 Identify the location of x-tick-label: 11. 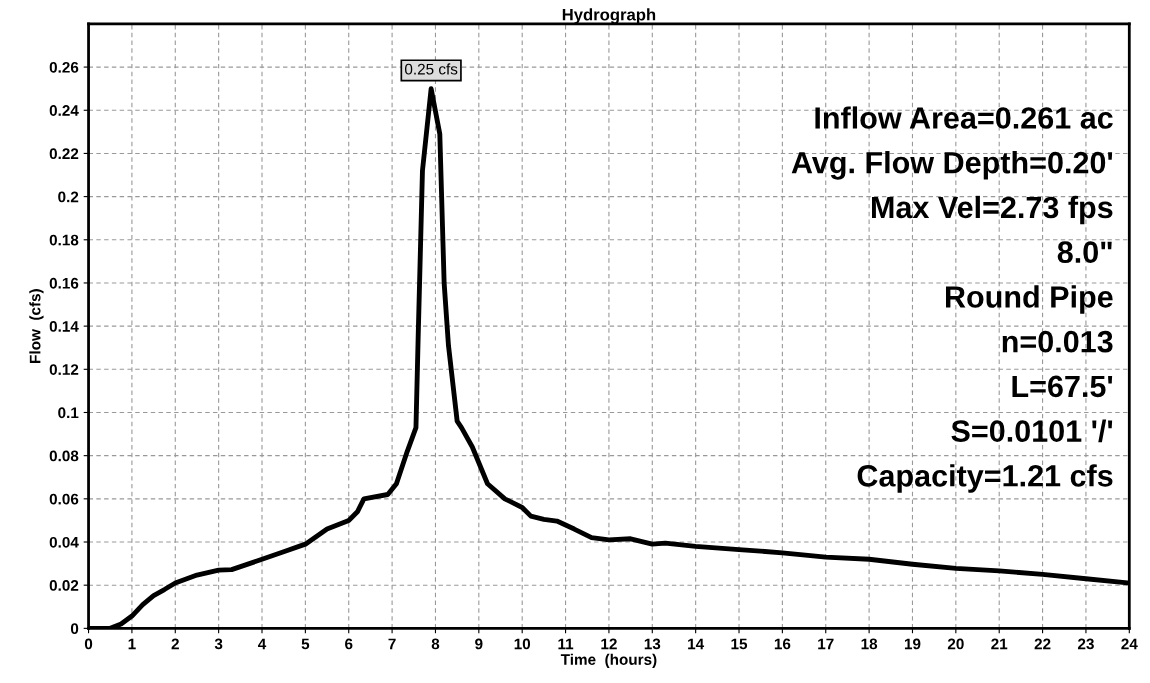
(566, 644).